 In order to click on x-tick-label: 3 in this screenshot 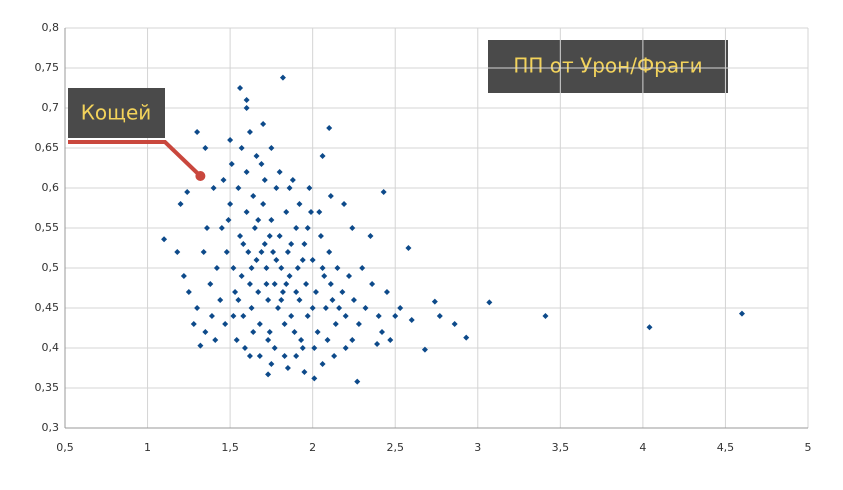, I will do `click(477, 447)`.